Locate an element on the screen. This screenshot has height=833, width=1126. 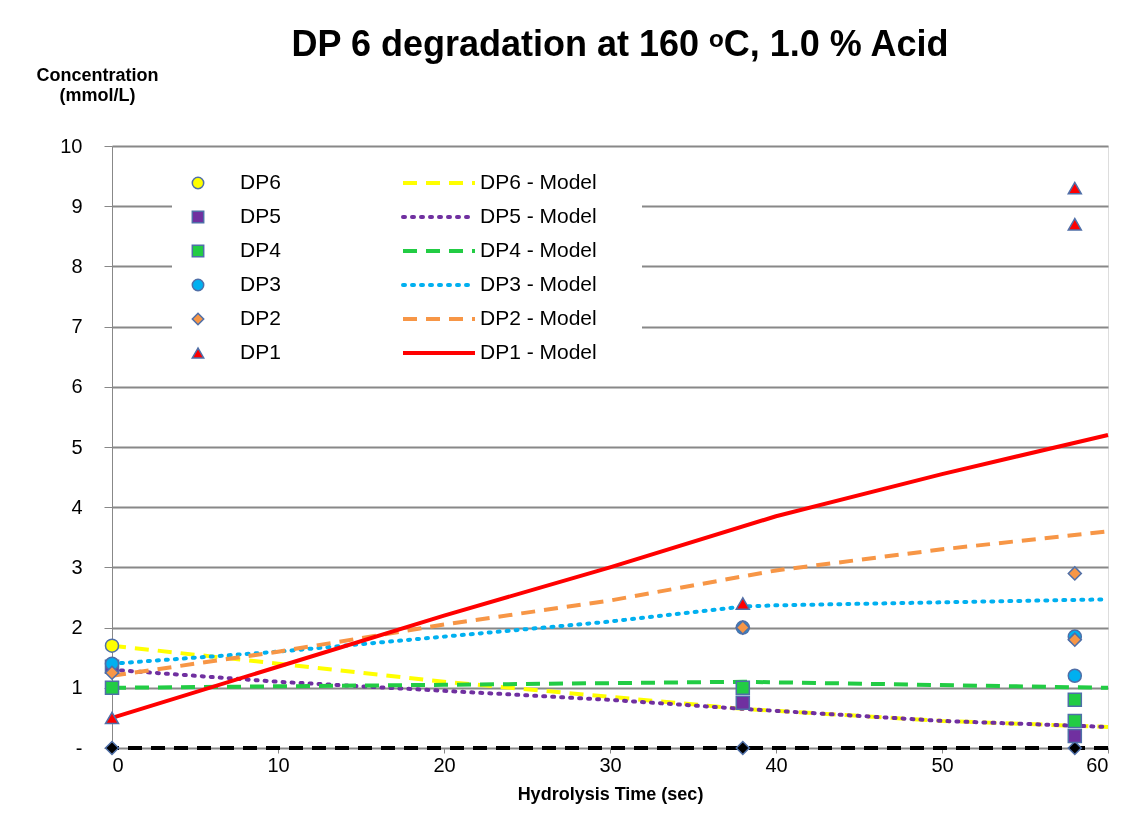
y-axis-title: Concentration (mmol/L) is located at coordinates (97, 84).